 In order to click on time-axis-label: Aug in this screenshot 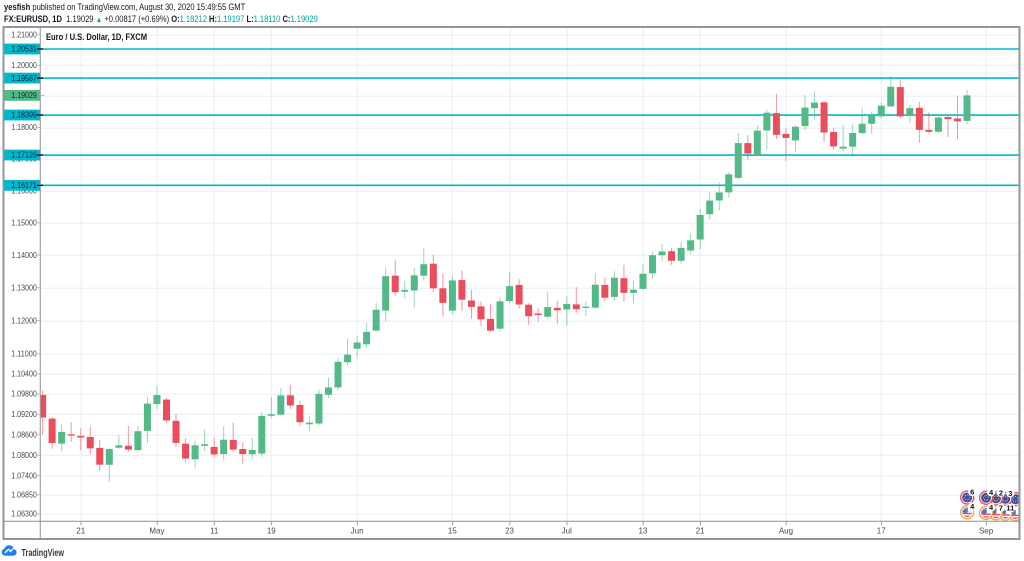, I will do `click(786, 531)`.